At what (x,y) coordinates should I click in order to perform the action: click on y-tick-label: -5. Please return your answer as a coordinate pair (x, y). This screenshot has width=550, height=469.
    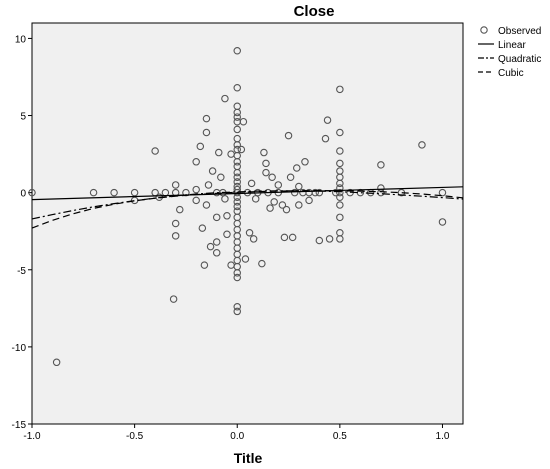
    Looking at the image, I should click on (21, 271).